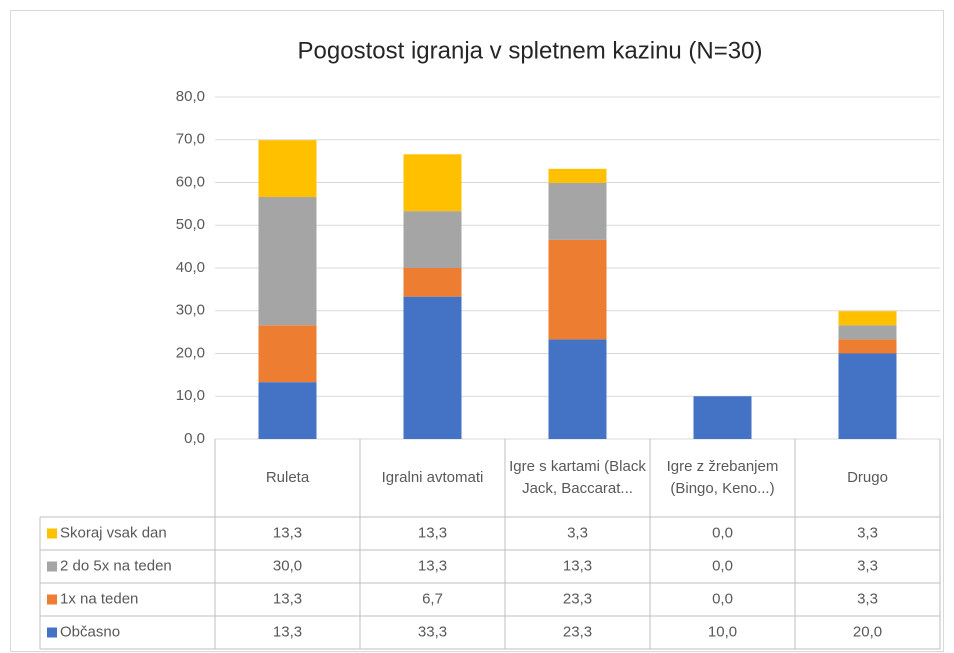 The image size is (954, 653). What do you see at coordinates (190, 96) in the screenshot?
I see `y-tick-label: 80,0` at bounding box center [190, 96].